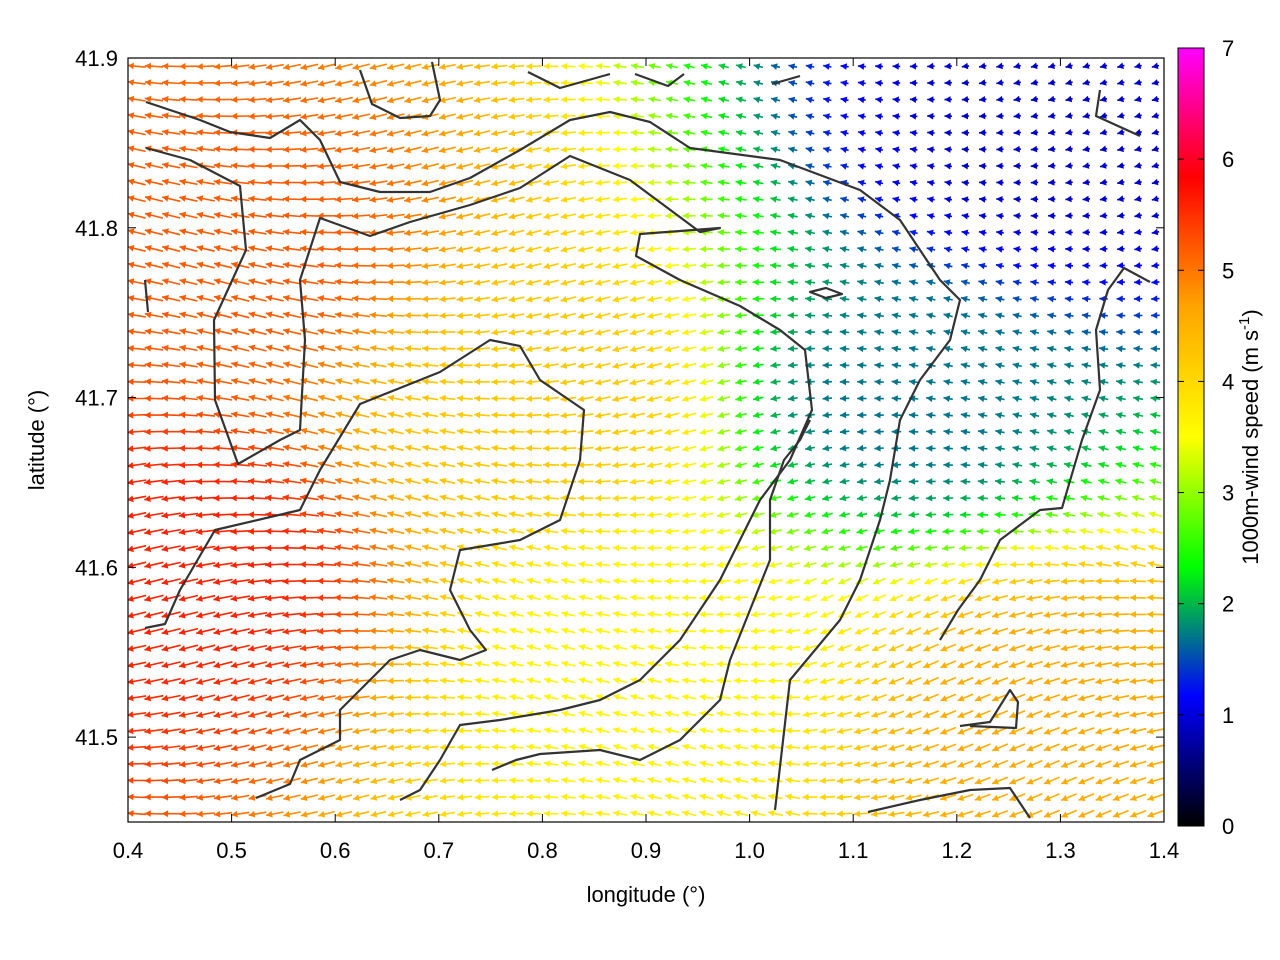  What do you see at coordinates (1228, 270) in the screenshot?
I see `colorbar-tick-label: 5` at bounding box center [1228, 270].